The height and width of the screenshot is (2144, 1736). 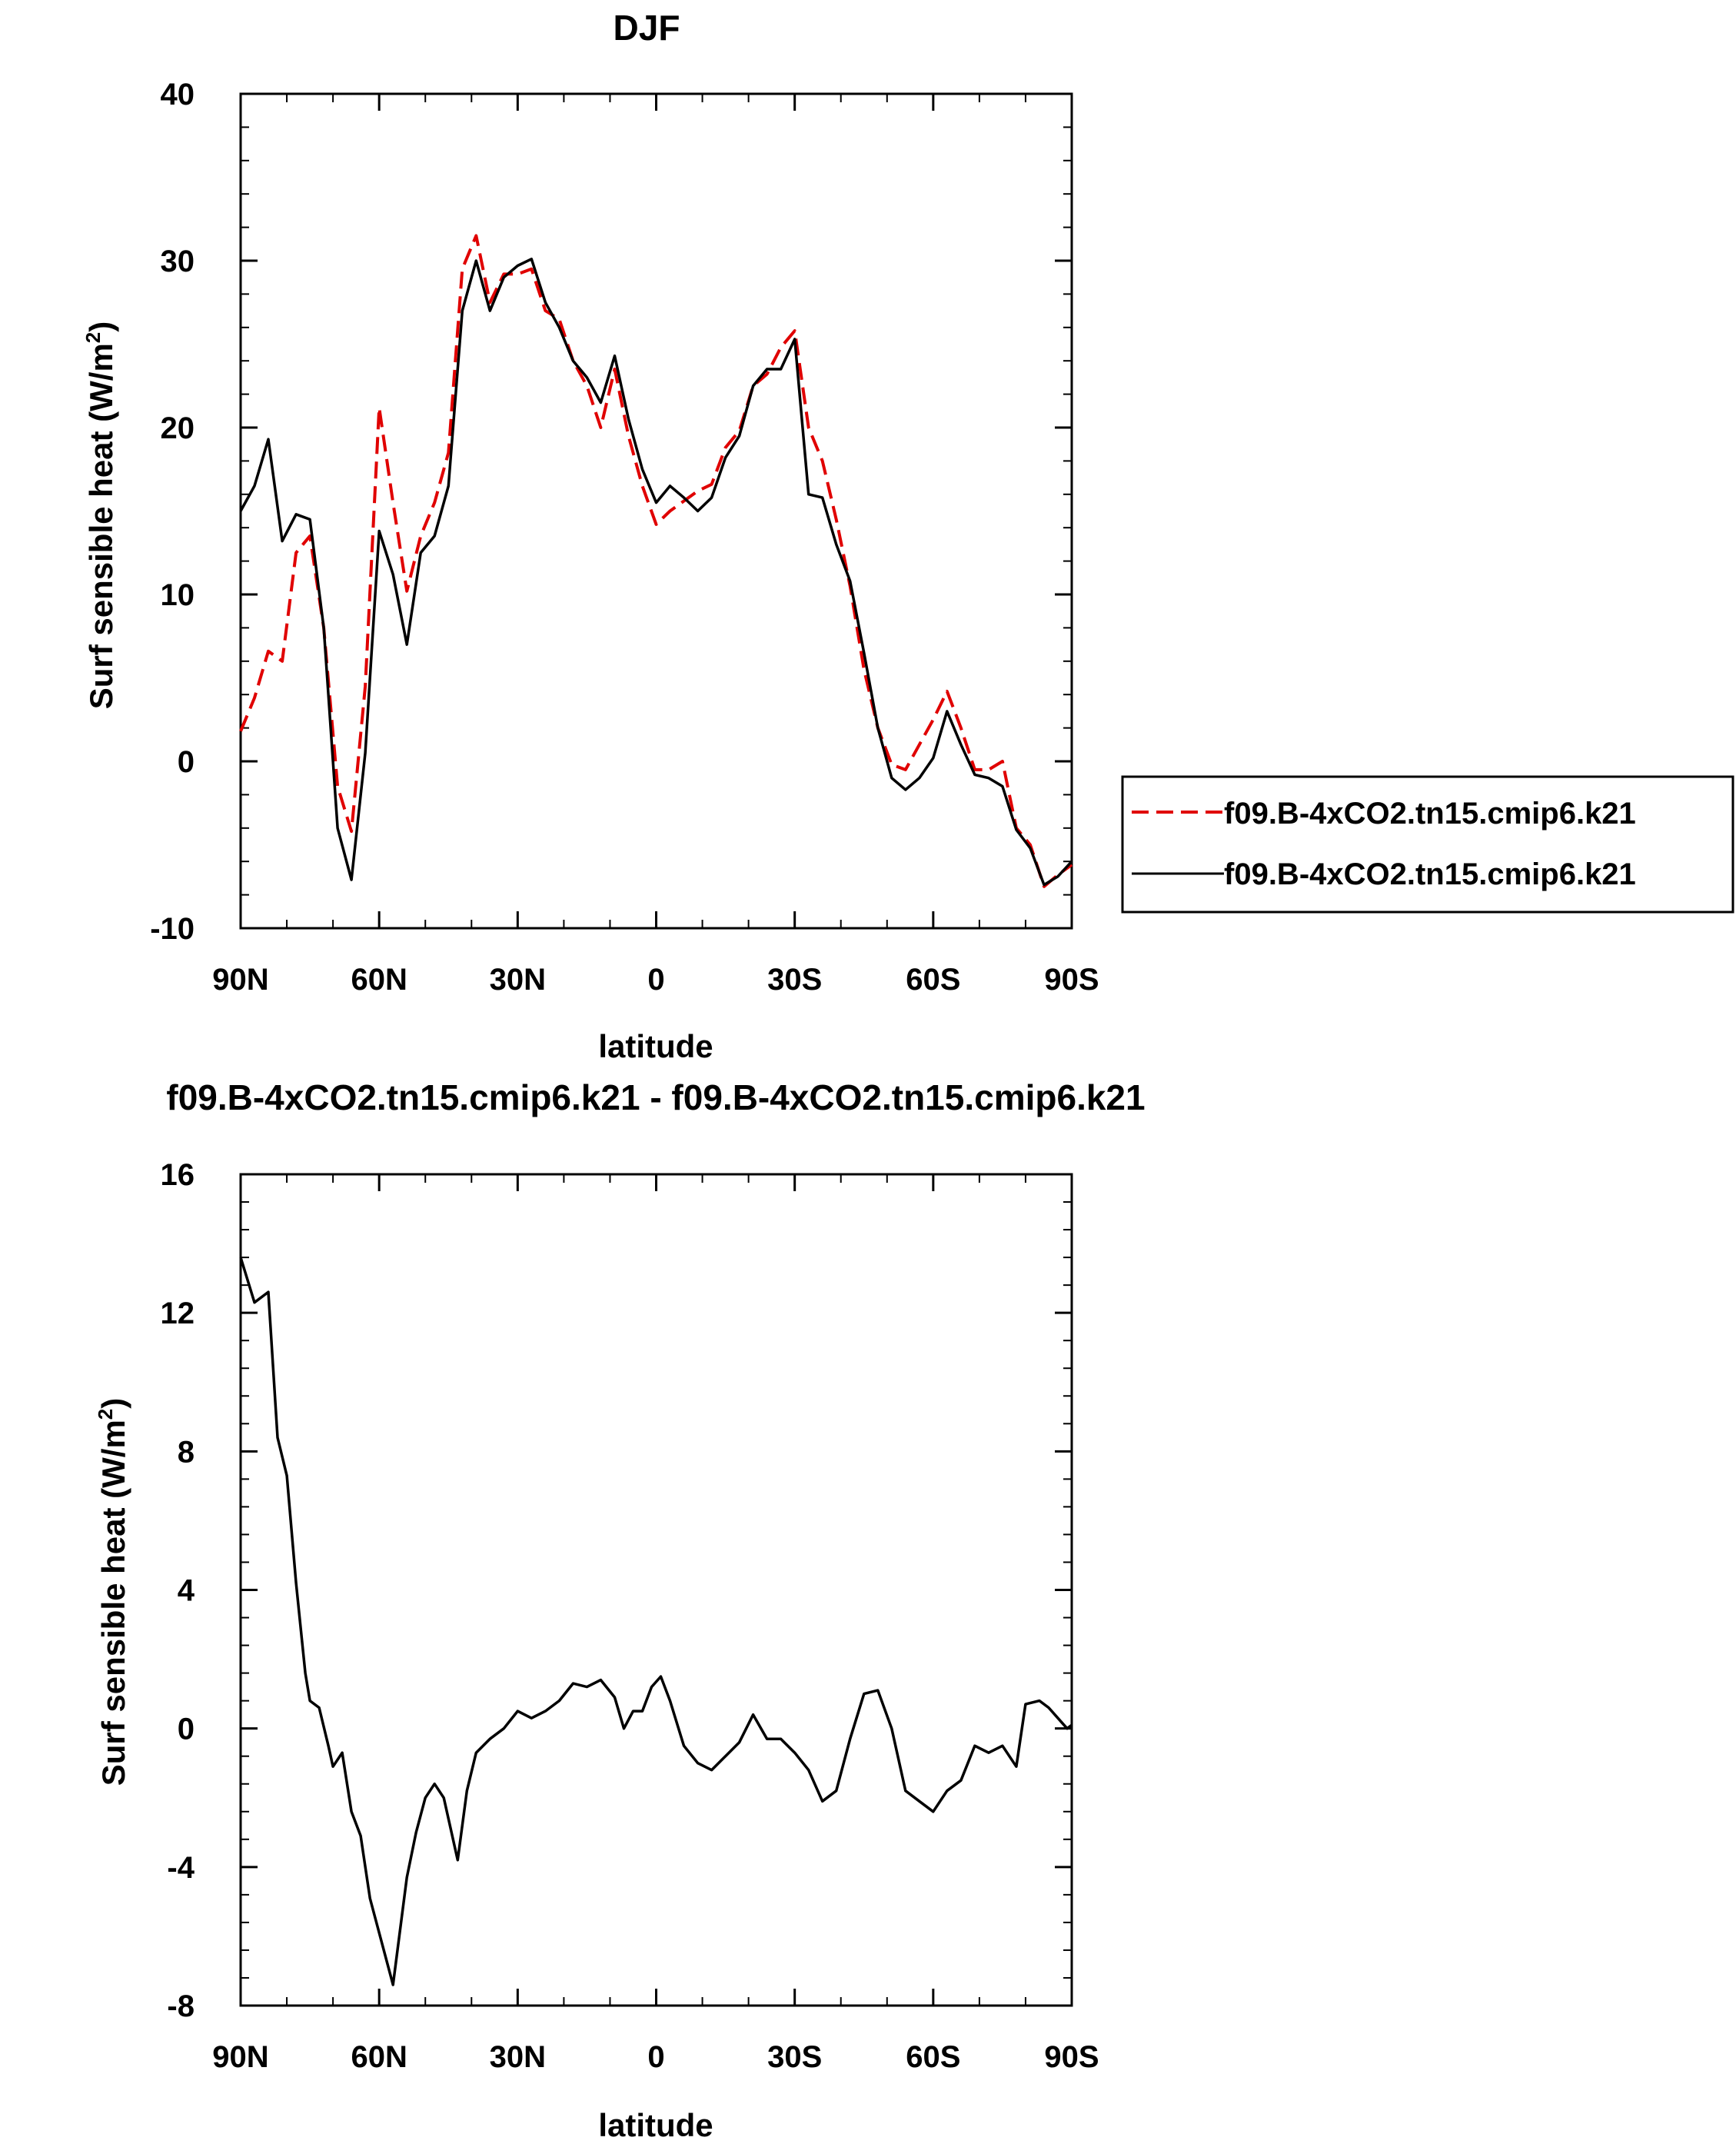 I want to click on top-y-tick-label: 30, so click(x=178, y=262).